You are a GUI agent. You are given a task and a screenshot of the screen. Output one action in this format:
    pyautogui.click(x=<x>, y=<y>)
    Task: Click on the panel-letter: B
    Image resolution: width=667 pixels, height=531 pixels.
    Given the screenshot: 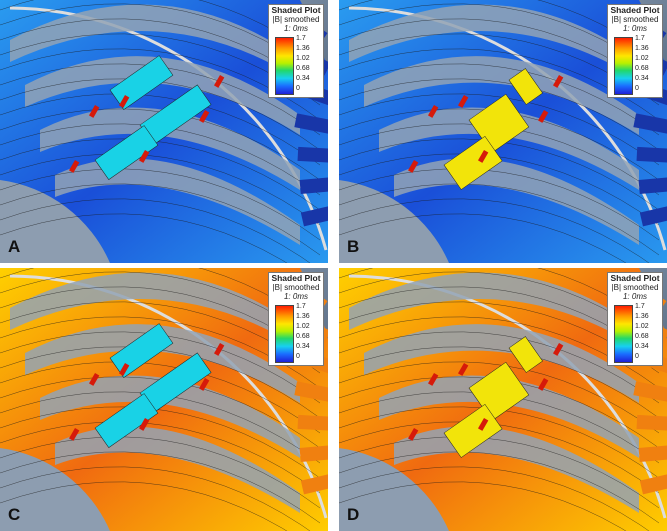 What is the action you would take?
    pyautogui.click(x=353, y=246)
    